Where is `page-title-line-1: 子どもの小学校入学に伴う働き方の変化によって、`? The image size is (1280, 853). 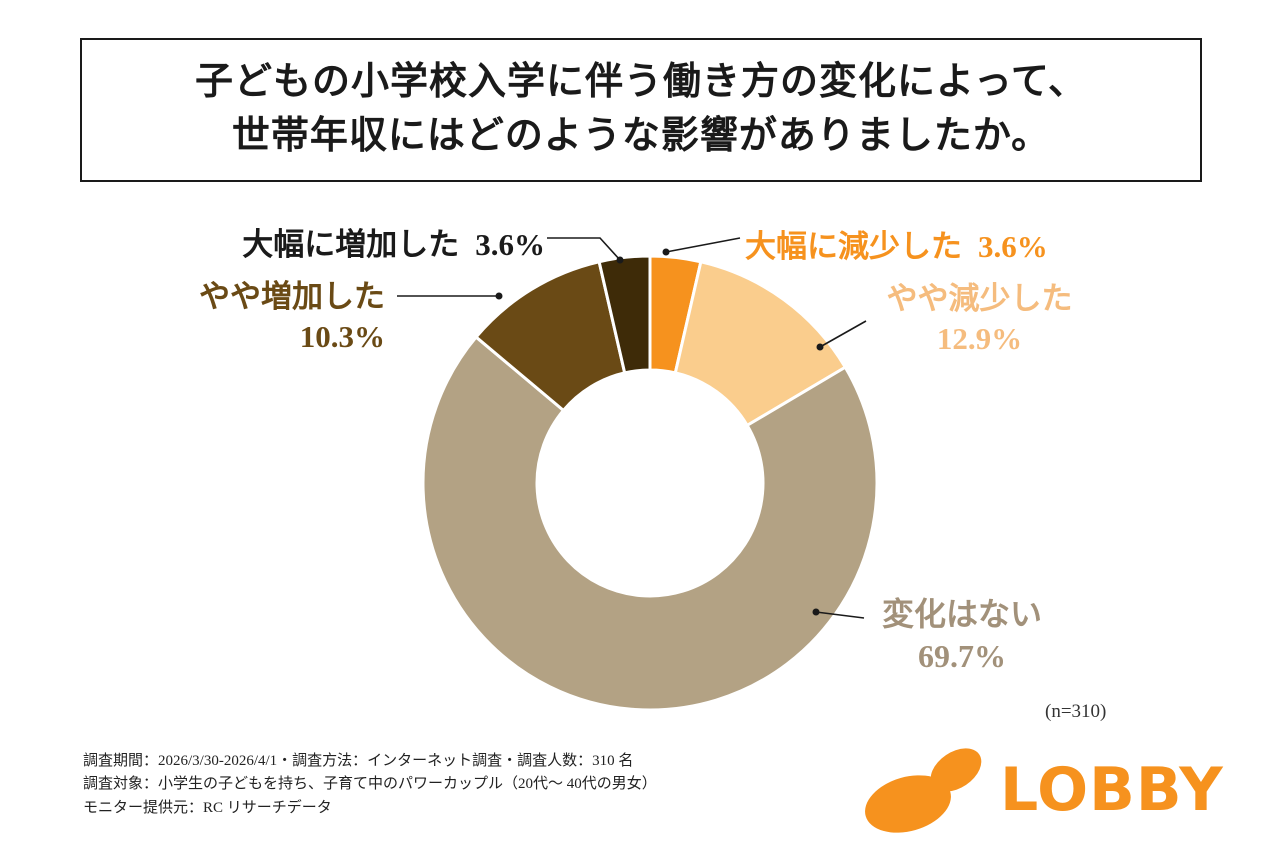
page-title-line-1: 子どもの小学校入学に伴う働き方の変化によって、 is located at coordinates (641, 82).